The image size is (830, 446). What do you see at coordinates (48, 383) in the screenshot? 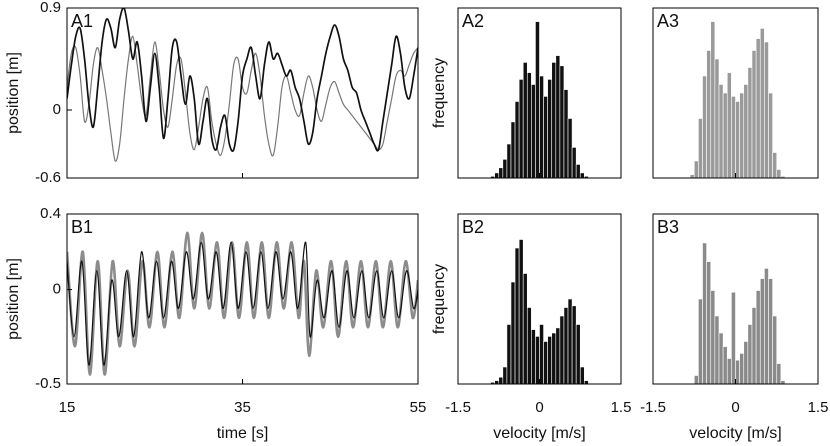
I see `y-tick-label: -0.5` at bounding box center [48, 383].